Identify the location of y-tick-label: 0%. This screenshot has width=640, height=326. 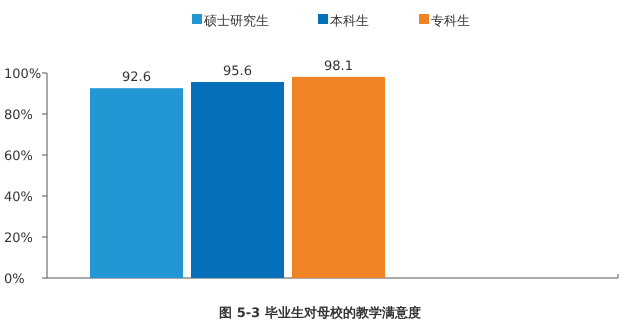
(14, 279).